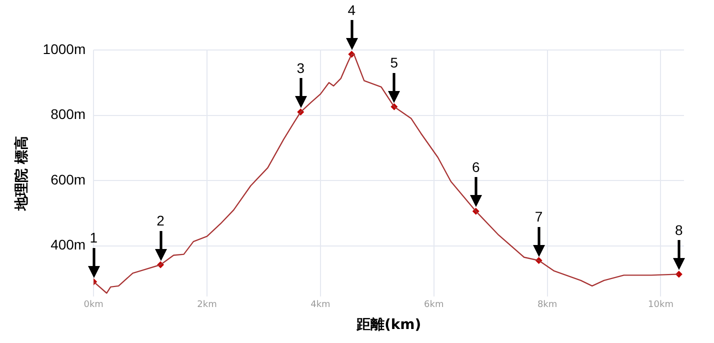 The height and width of the screenshot is (343, 714). I want to click on annotation: 4, so click(352, 10).